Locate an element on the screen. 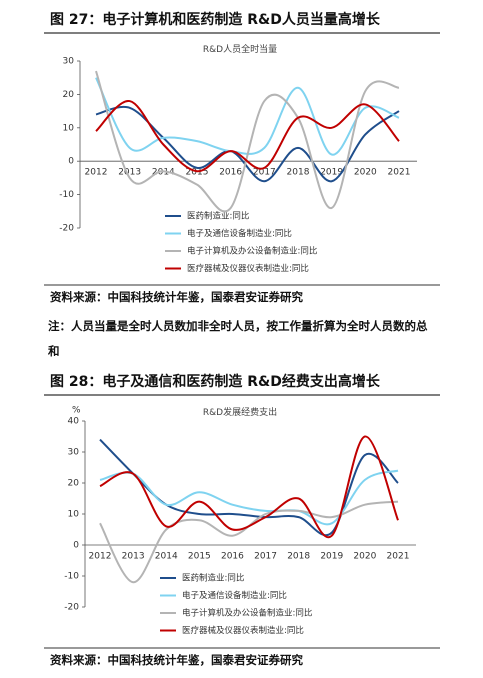  unit-label: % is located at coordinates (76, 411).